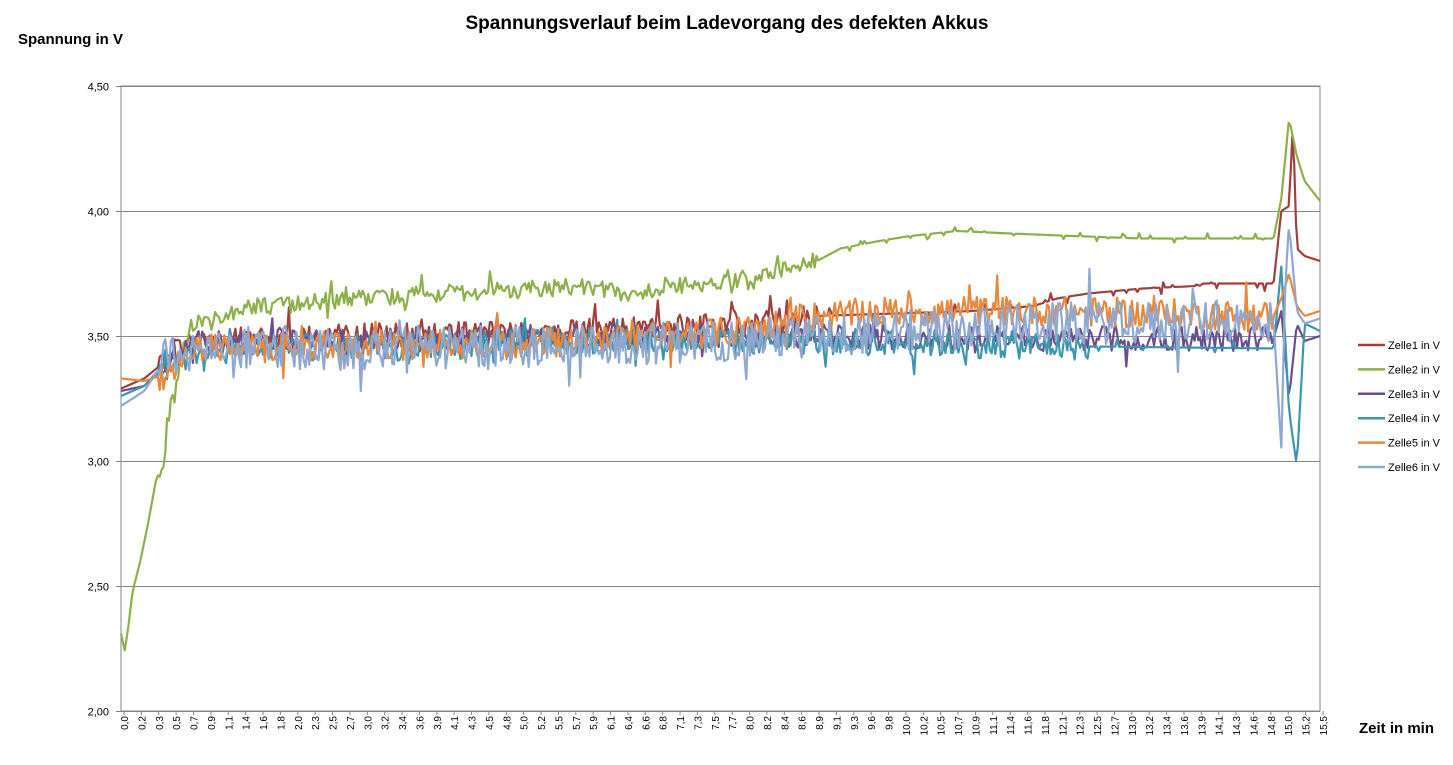 This screenshot has width=1453, height=765. Describe the element at coordinates (1272, 726) in the screenshot. I see `x-tick-label: 14,8` at that location.